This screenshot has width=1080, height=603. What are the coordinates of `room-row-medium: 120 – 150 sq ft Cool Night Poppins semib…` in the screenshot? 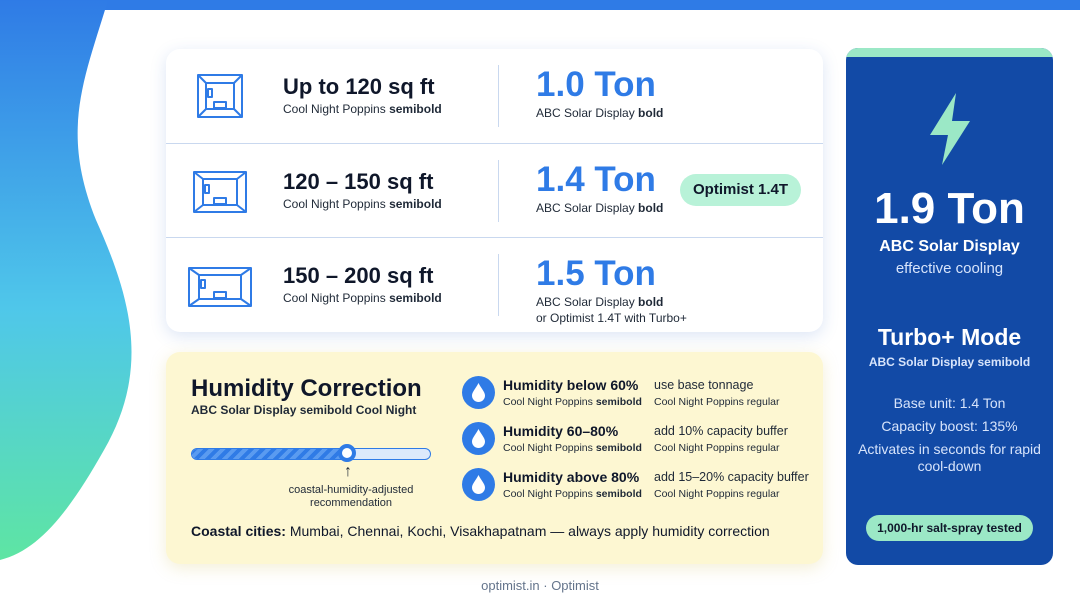 It's located at (494, 190).